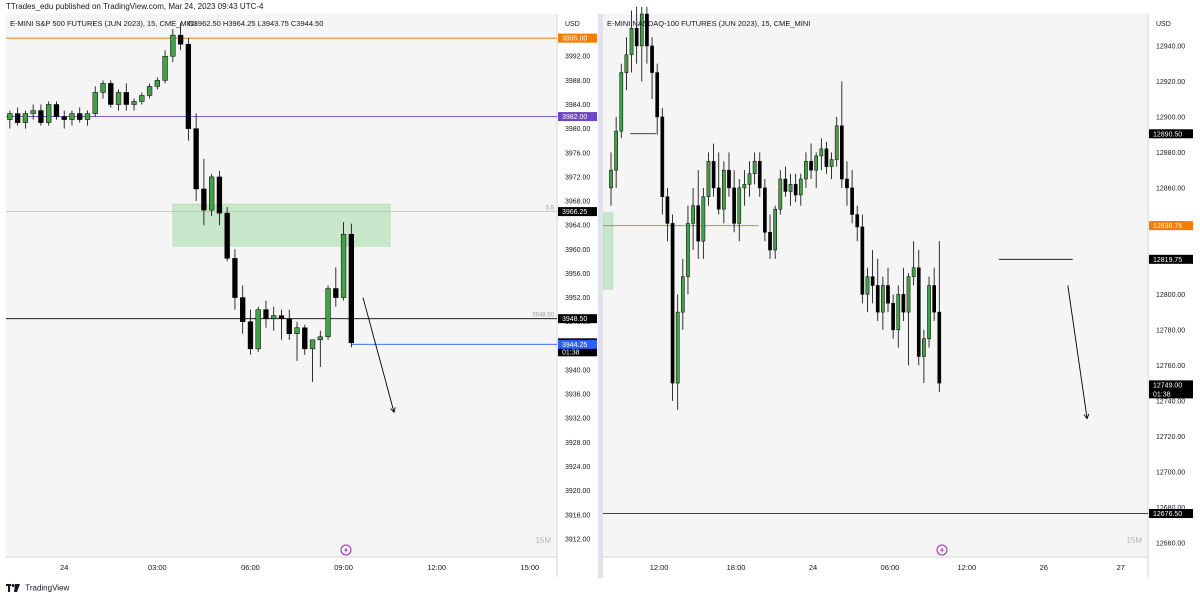 The image size is (1200, 597). Describe the element at coordinates (574, 319) in the screenshot. I see `price-tag-text: 3948.50` at that location.